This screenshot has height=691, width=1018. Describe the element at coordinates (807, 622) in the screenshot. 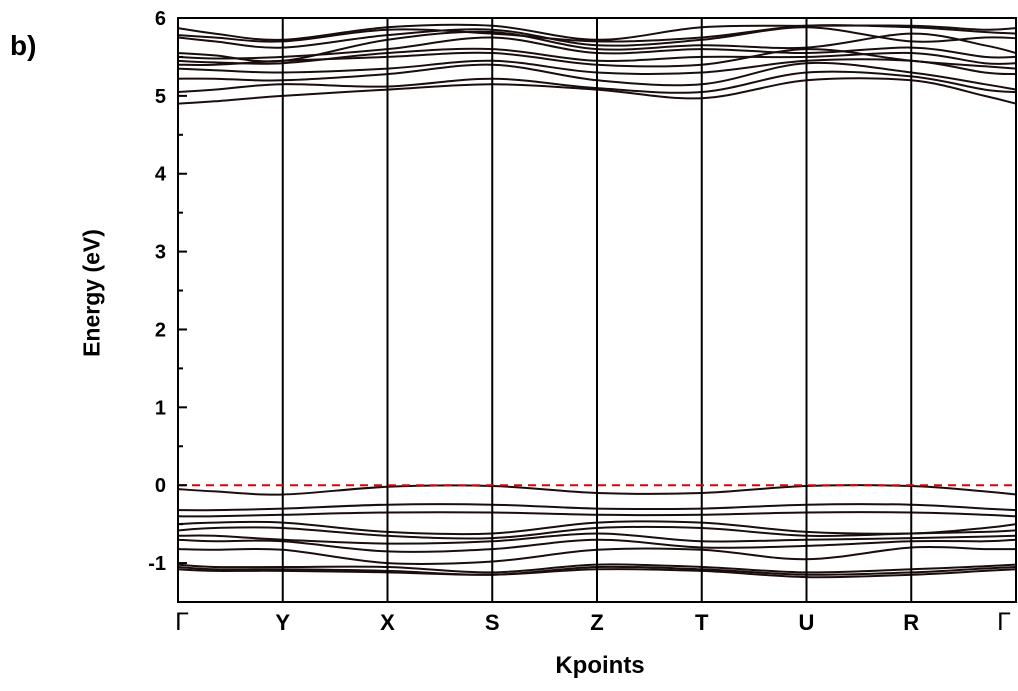

I see `x-tick-label-U: U` at that location.